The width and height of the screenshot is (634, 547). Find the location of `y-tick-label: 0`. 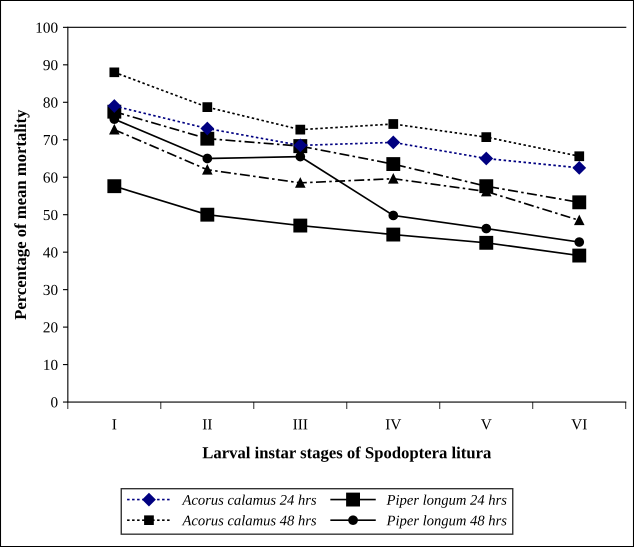

y-tick-label: 0 is located at coordinates (54, 402).